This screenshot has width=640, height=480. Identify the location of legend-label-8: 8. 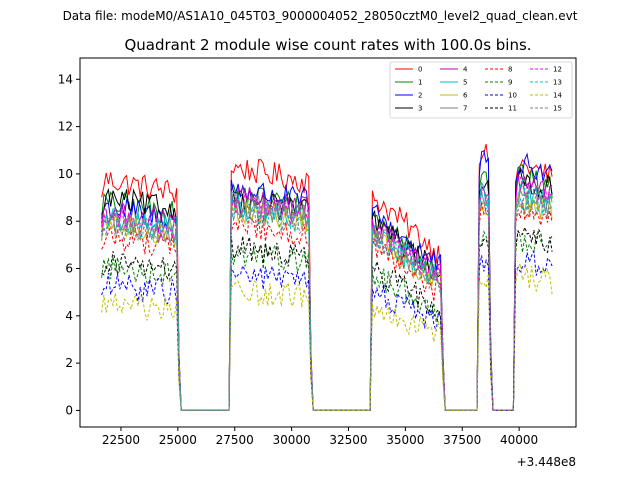
(510, 70).